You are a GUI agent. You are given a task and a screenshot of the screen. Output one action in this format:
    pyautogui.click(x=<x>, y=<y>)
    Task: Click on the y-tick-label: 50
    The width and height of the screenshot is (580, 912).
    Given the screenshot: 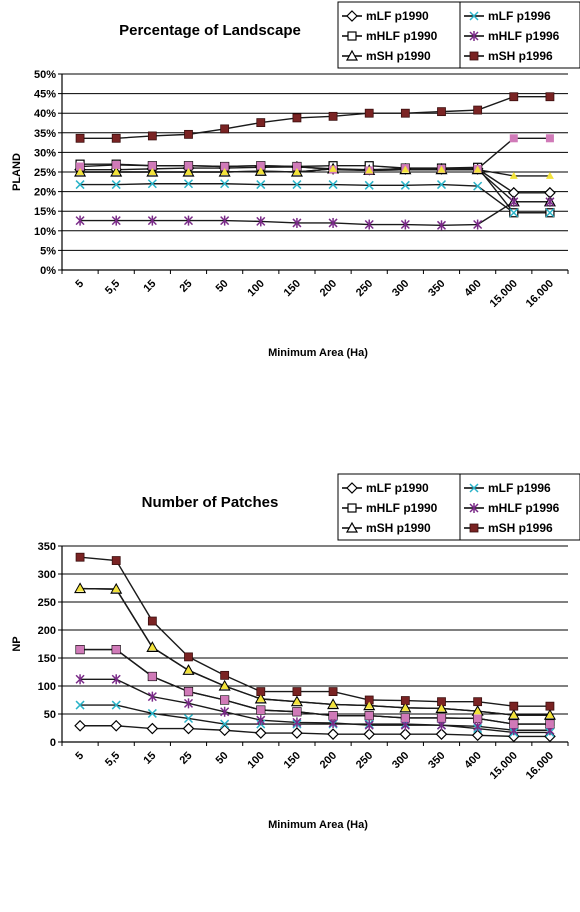 What is the action you would take?
    pyautogui.click(x=50, y=715)
    